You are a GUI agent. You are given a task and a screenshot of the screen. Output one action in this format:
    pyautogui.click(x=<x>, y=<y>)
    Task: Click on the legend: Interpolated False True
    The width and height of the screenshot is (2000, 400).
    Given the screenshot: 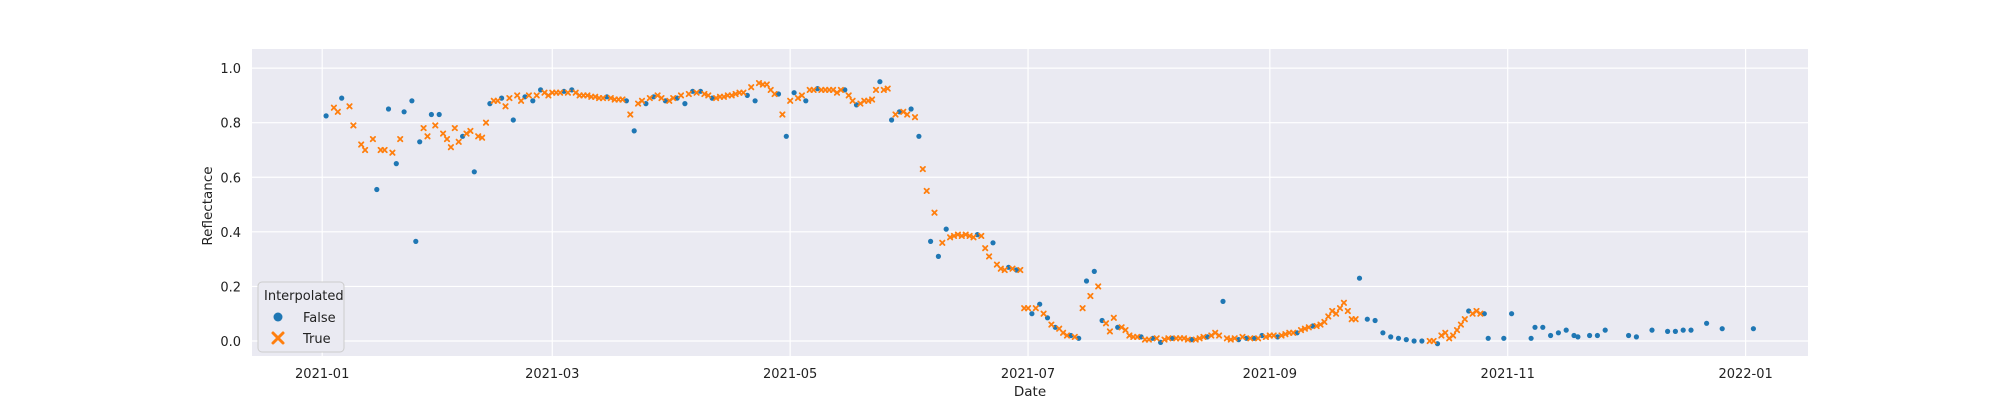 What is the action you would take?
    pyautogui.click(x=301, y=317)
    